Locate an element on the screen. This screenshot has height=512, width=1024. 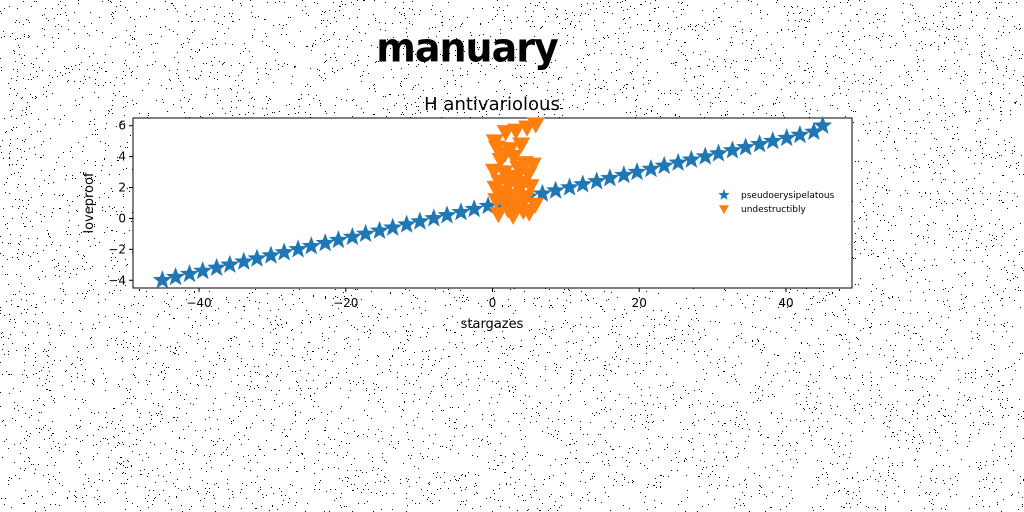
legend-marker-star is located at coordinates (724, 194).